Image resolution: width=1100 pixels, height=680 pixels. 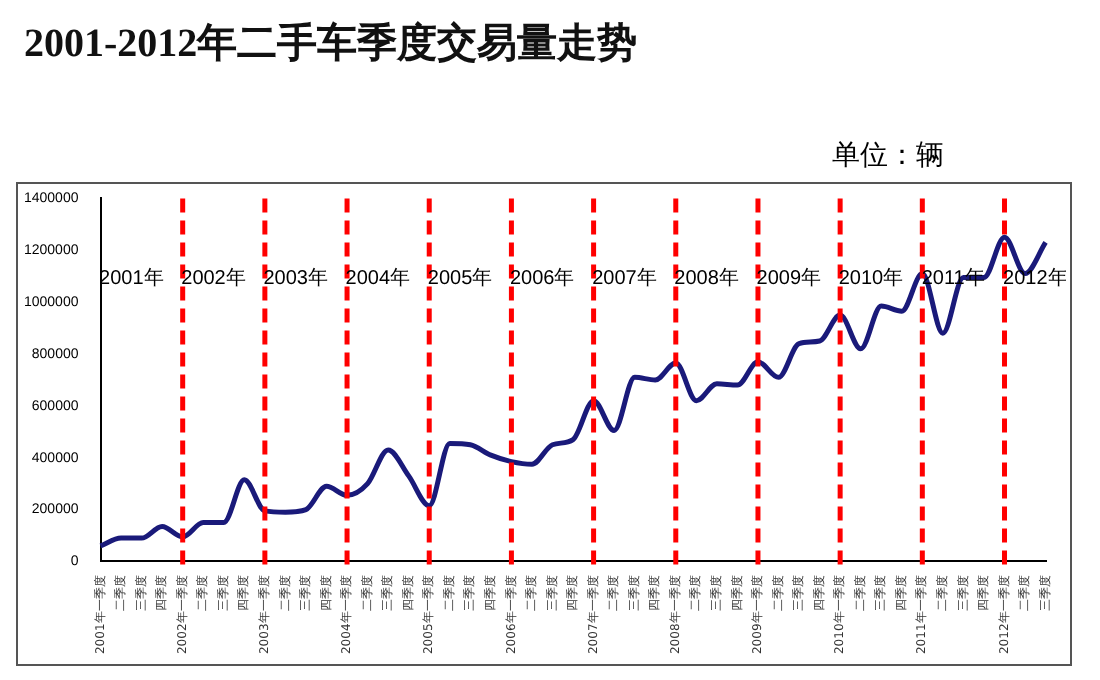 What do you see at coordinates (706, 277) in the screenshot?
I see `annotation: 2008年` at bounding box center [706, 277].